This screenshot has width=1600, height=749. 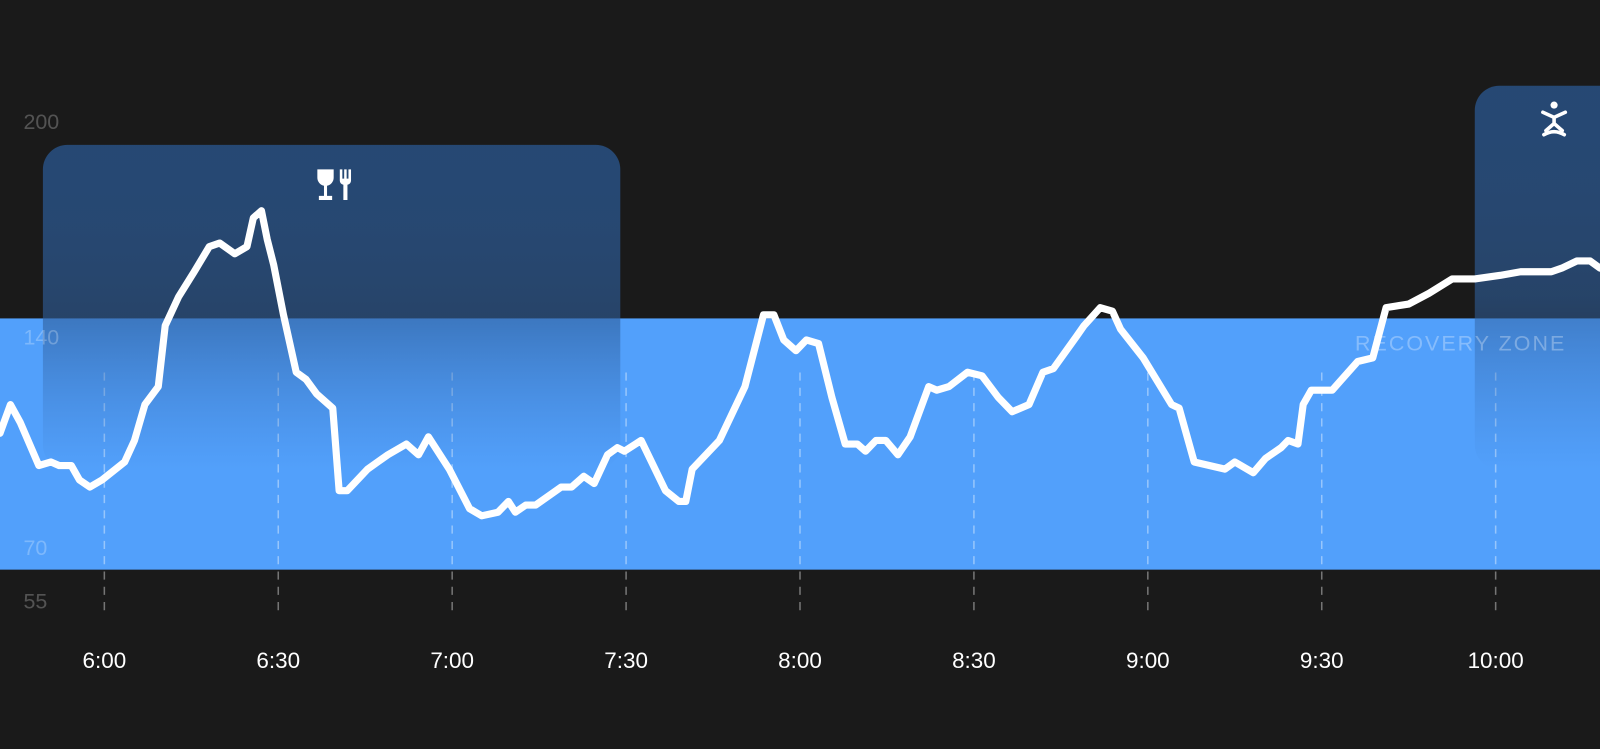 I want to click on x-tick-label: 7:00, so click(x=452, y=660).